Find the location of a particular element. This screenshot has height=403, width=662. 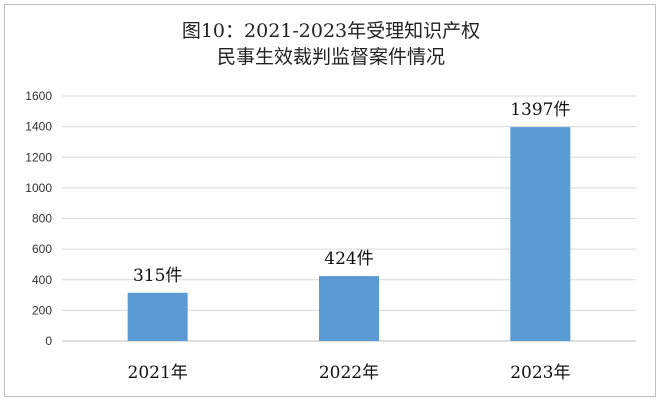

data-label: 1397件 is located at coordinates (540, 110).